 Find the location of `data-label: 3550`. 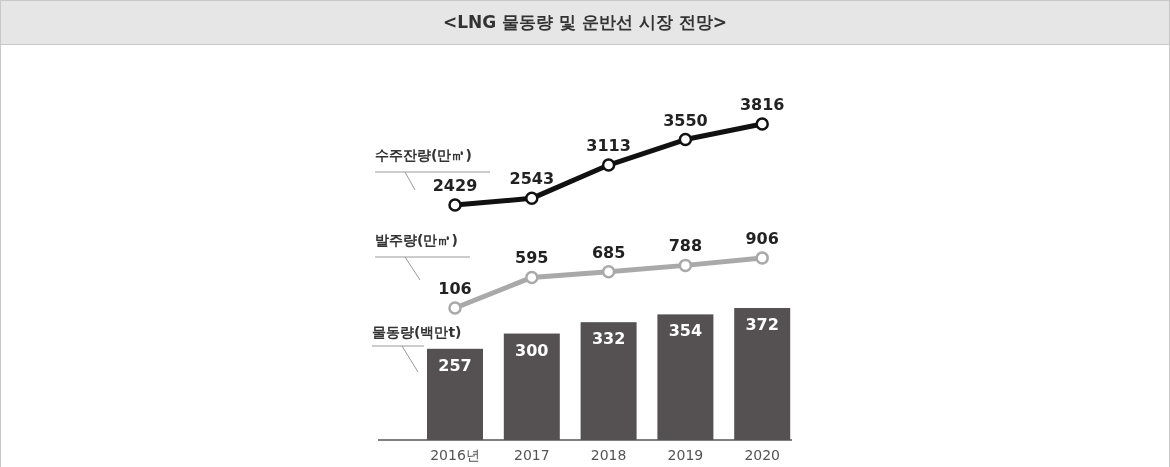

data-label: 3550 is located at coordinates (685, 120).